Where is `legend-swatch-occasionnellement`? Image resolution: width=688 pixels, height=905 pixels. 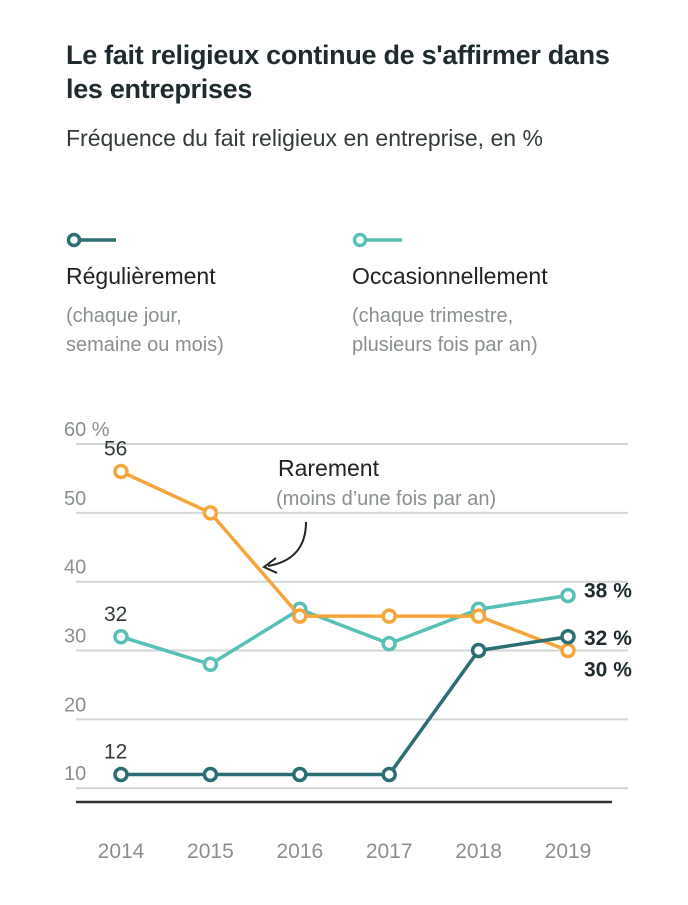
legend-swatch-occasionnellement is located at coordinates (377, 240).